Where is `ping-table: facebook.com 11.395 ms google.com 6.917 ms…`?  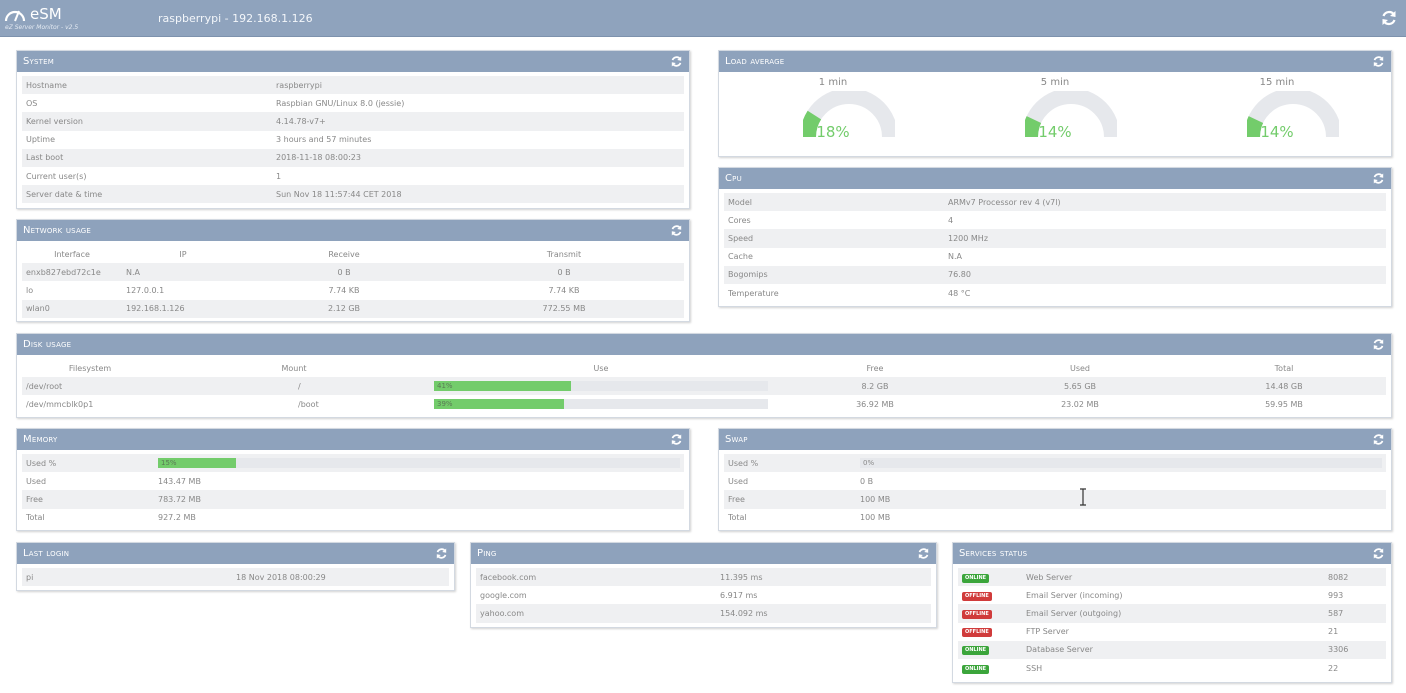 ping-table: facebook.com 11.395 ms google.com 6.917 ms… is located at coordinates (703, 595).